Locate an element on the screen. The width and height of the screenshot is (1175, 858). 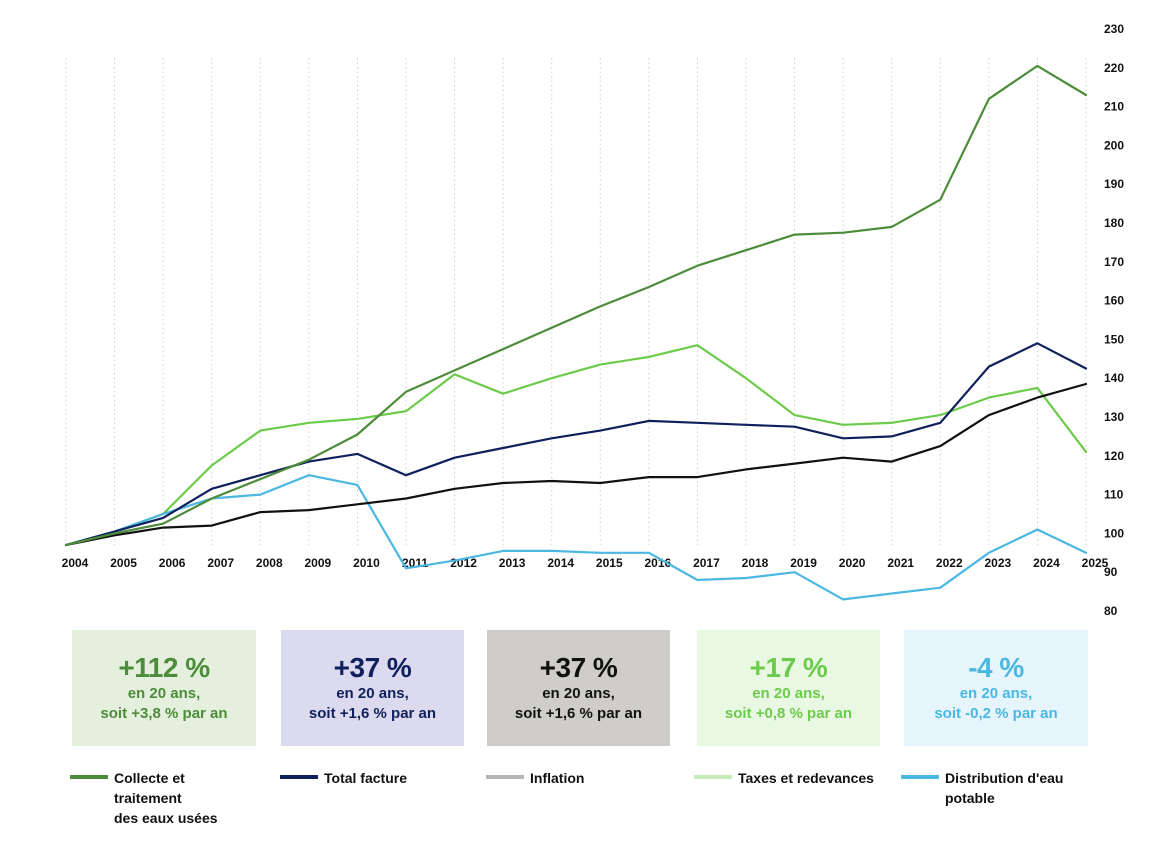
y-tick-label: 80 is located at coordinates (1111, 611).